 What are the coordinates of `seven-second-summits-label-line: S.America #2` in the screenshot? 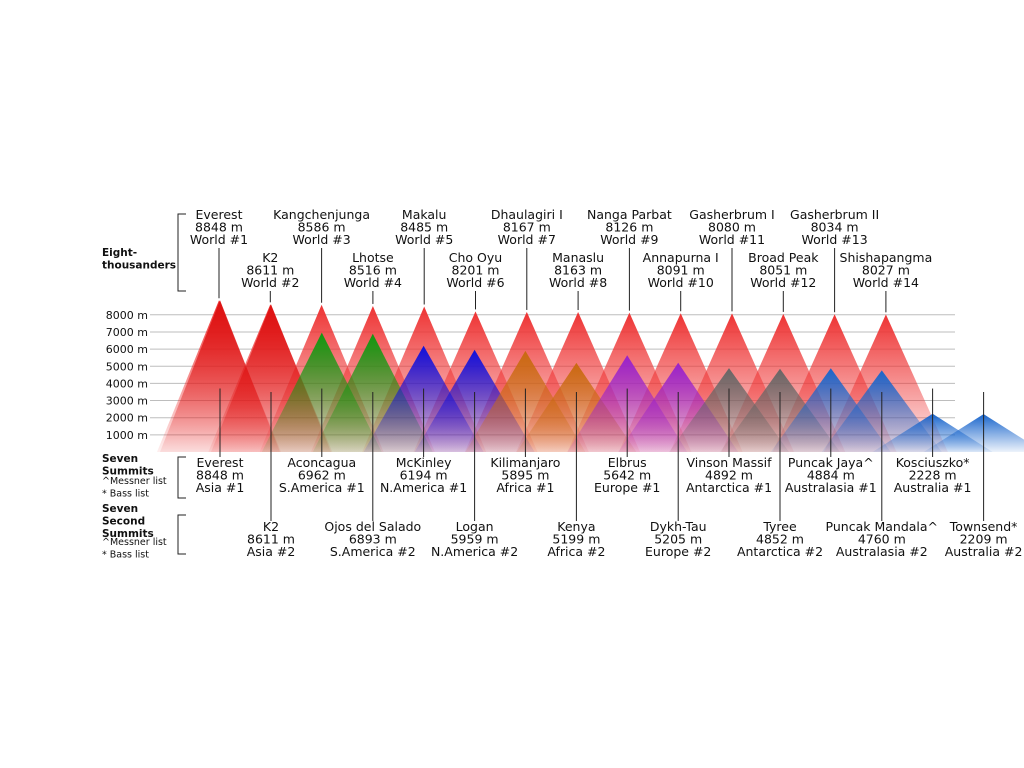 It's located at (373, 551).